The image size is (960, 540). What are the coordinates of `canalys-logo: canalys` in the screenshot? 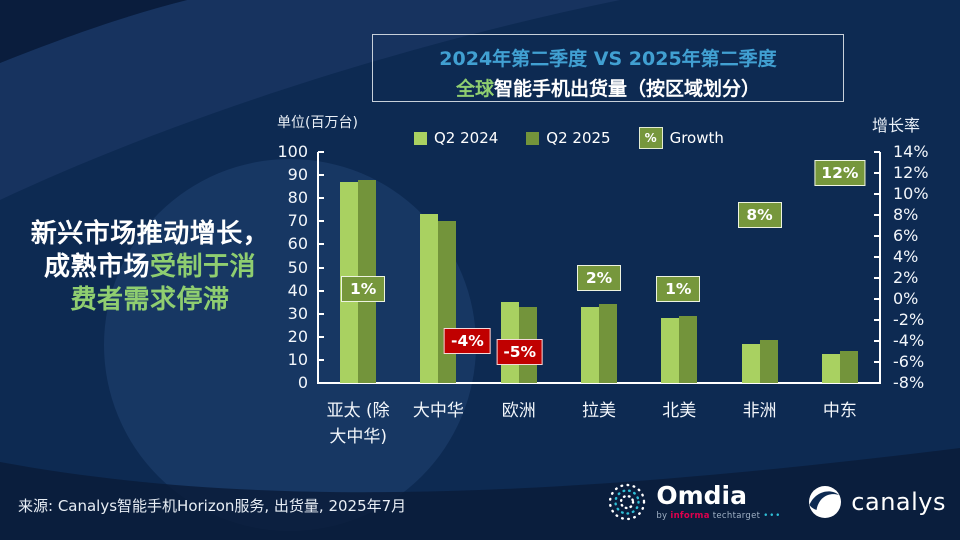 It's located at (876, 502).